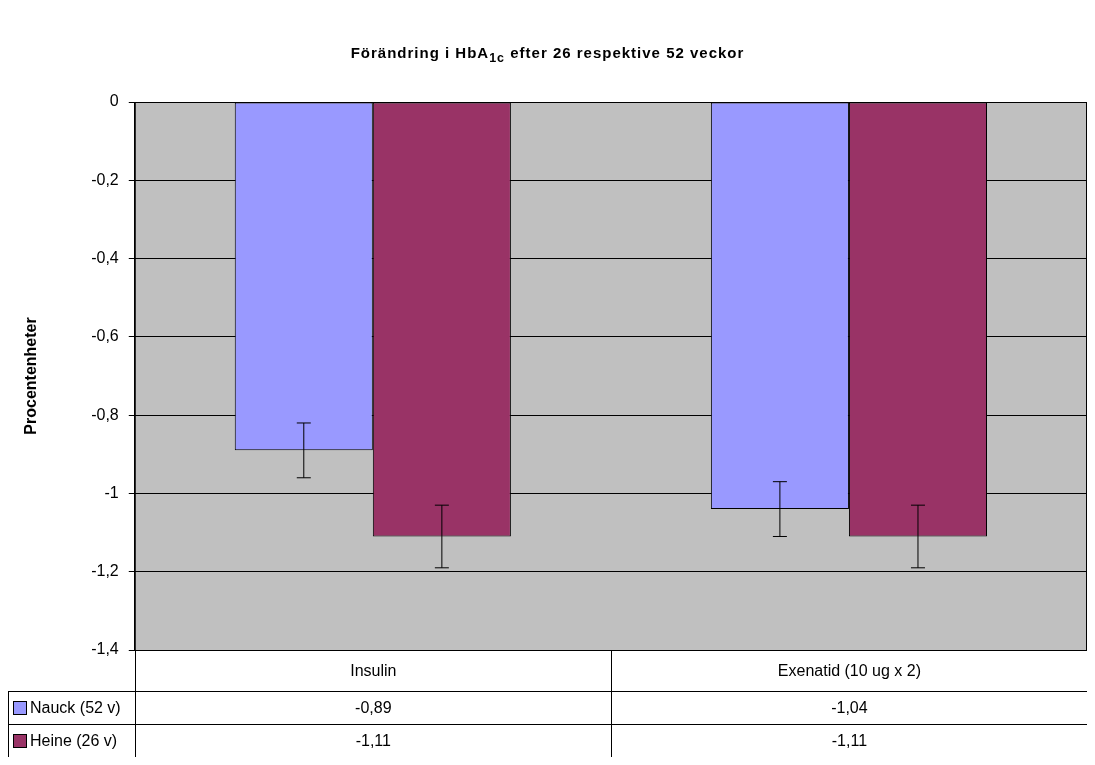 Image resolution: width=1095 pixels, height=765 pixels. Describe the element at coordinates (105, 649) in the screenshot. I see `y-tick-label: -1,4` at that location.